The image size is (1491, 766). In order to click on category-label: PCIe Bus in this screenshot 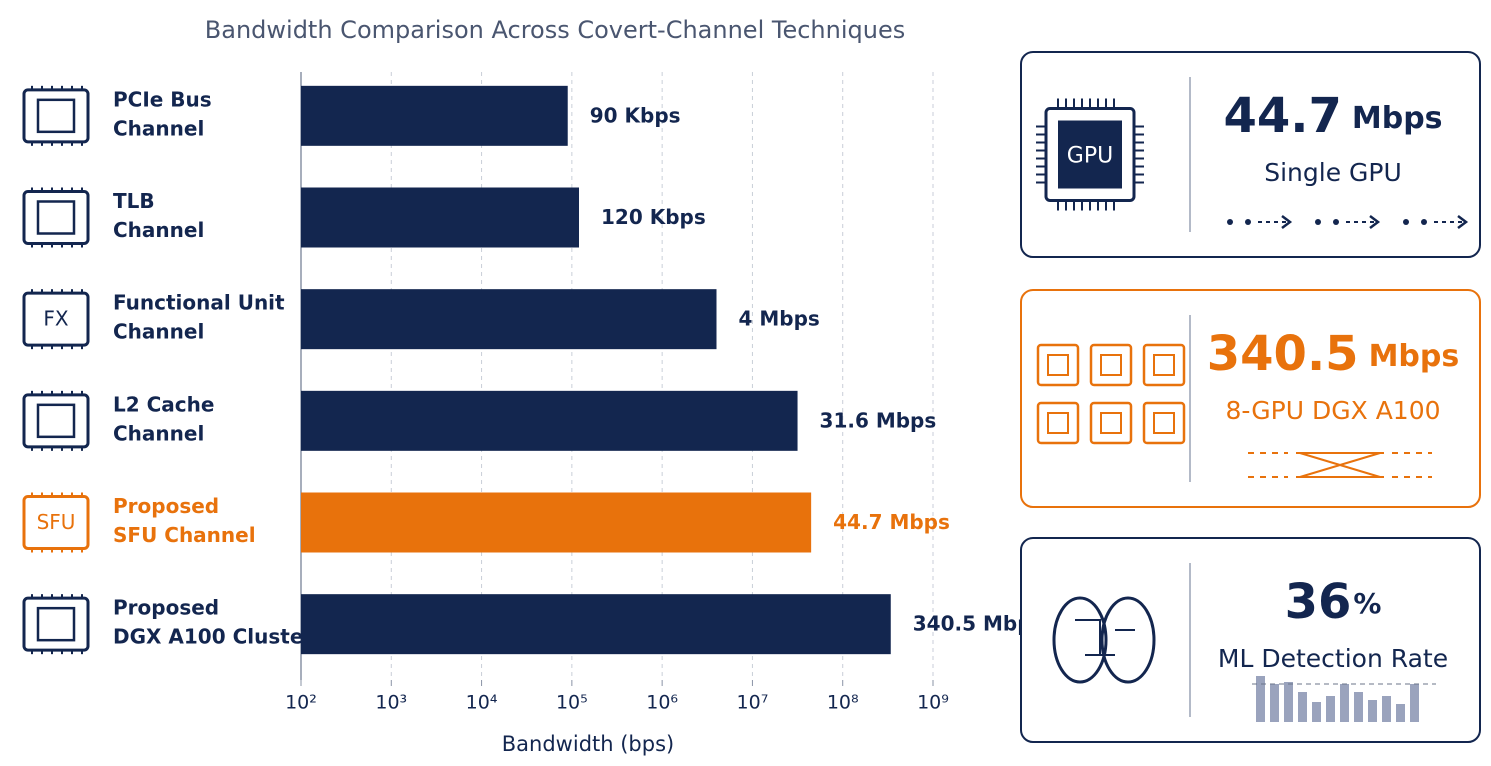, I will do `click(162, 99)`.